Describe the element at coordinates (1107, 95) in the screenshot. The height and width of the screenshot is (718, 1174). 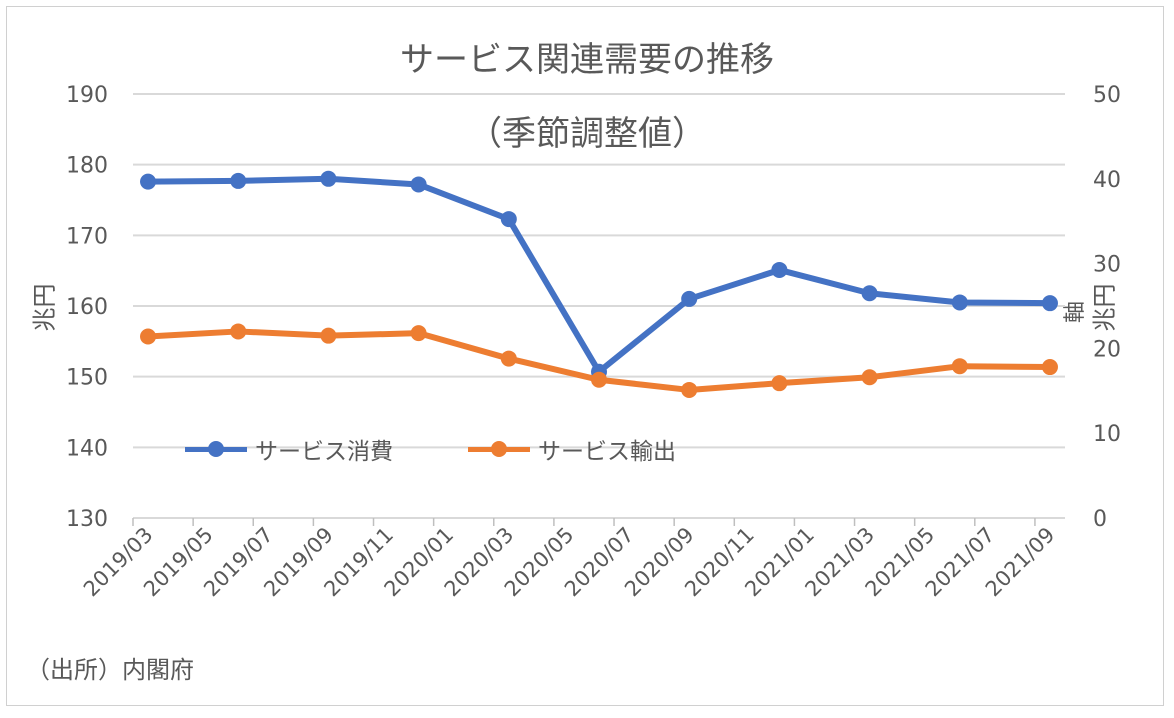
I see `y2-tick-label: 50` at that location.